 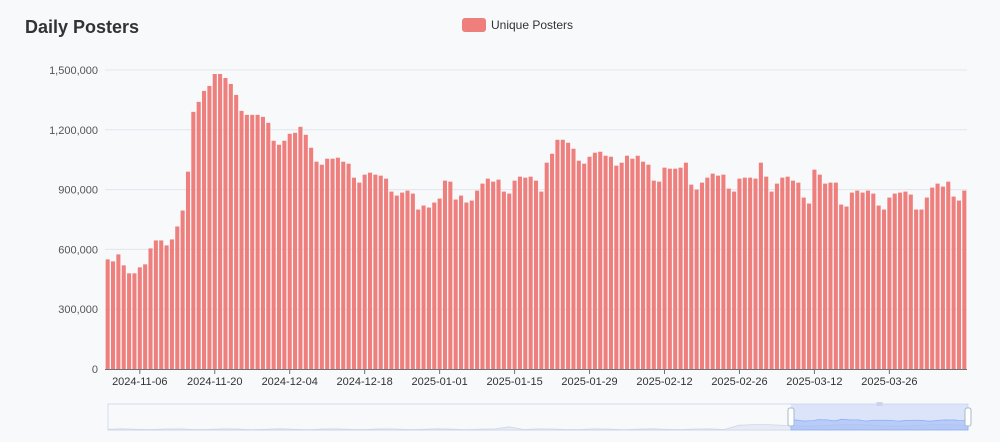 I want to click on zoom-move-handle, so click(x=879, y=404).